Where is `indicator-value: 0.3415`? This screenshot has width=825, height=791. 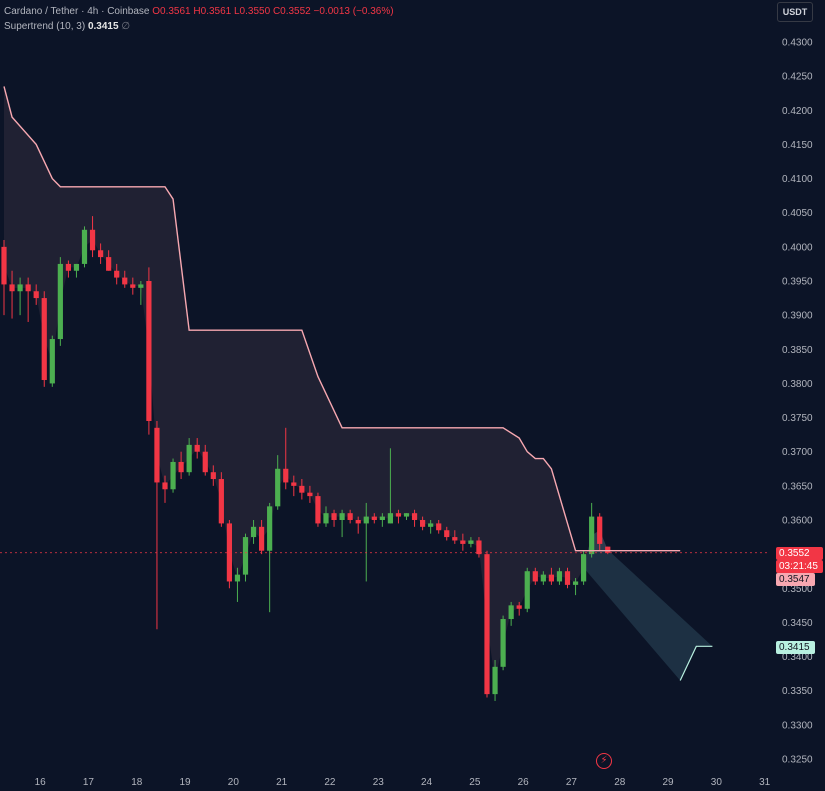
indicator-value: 0.3415 is located at coordinates (103, 26).